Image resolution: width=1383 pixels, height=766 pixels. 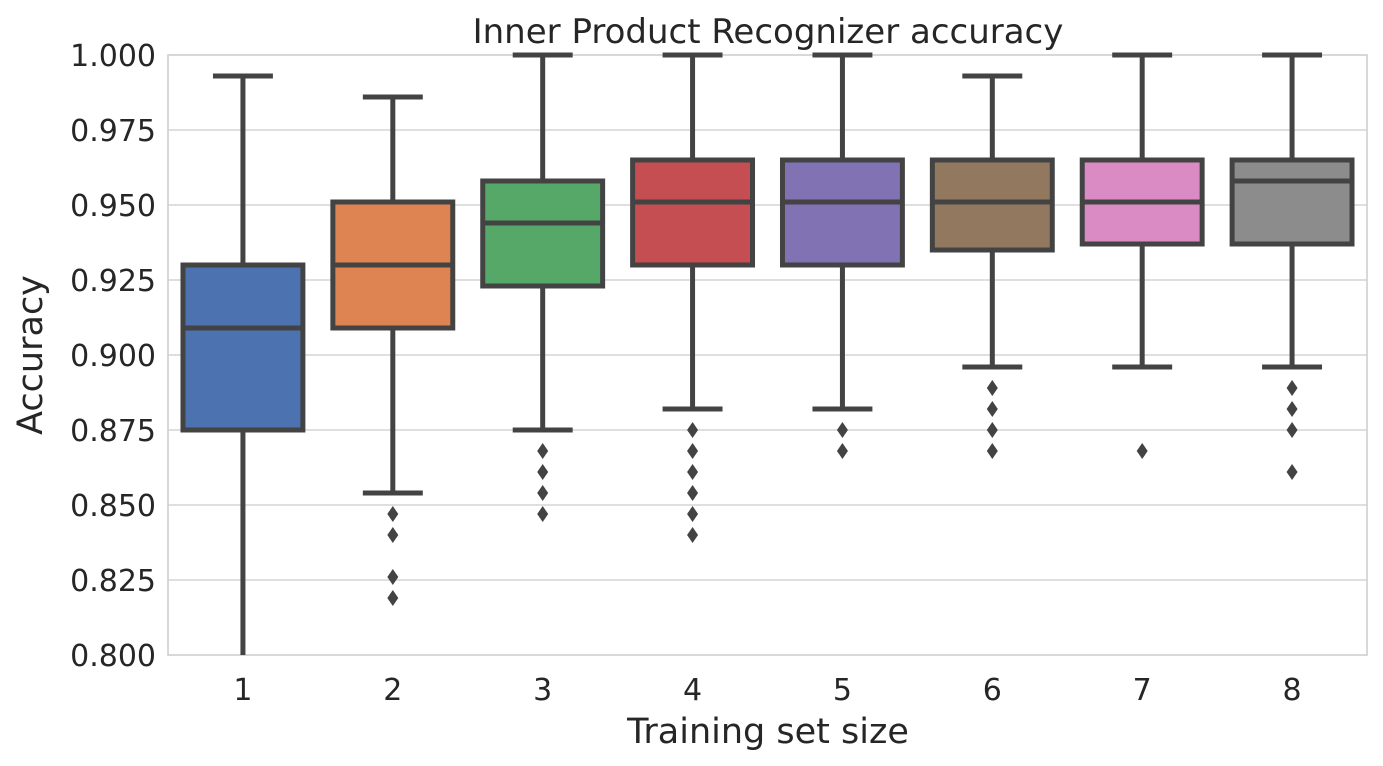 I want to click on x-tick-label: 2, so click(x=392, y=690).